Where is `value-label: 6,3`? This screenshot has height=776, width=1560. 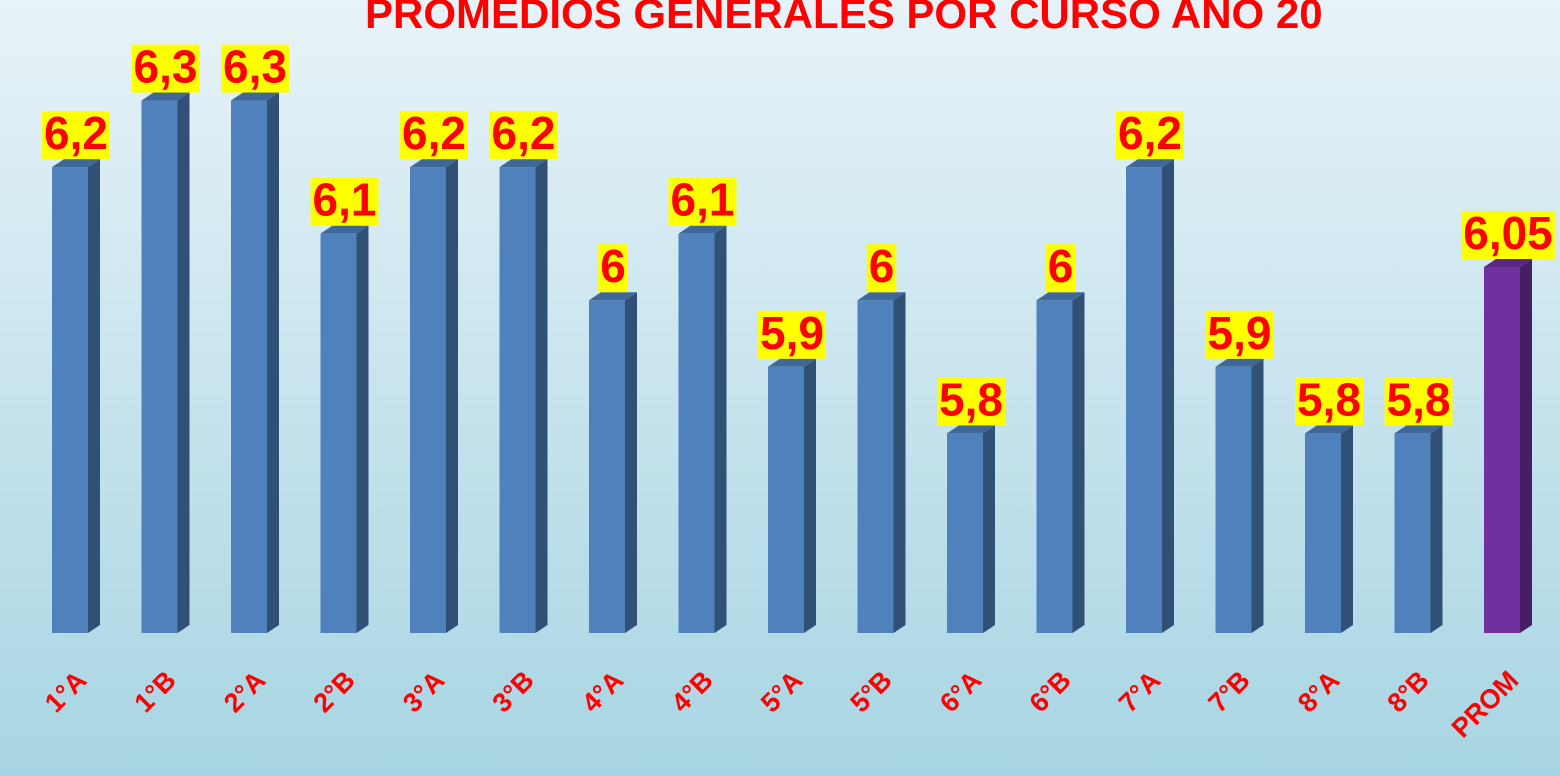
value-label: 6,3 is located at coordinates (166, 67).